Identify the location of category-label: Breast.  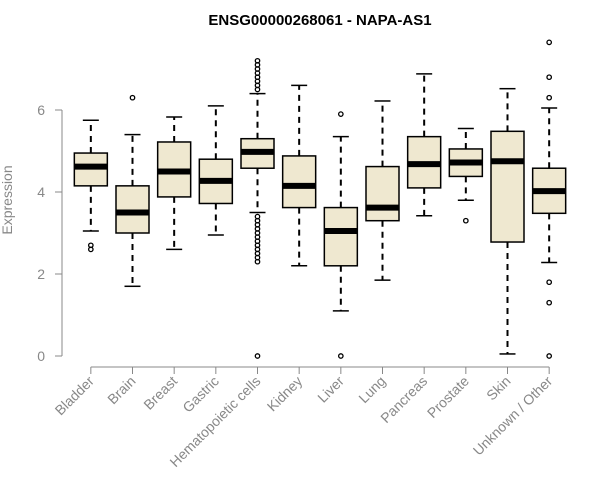
(160, 393).